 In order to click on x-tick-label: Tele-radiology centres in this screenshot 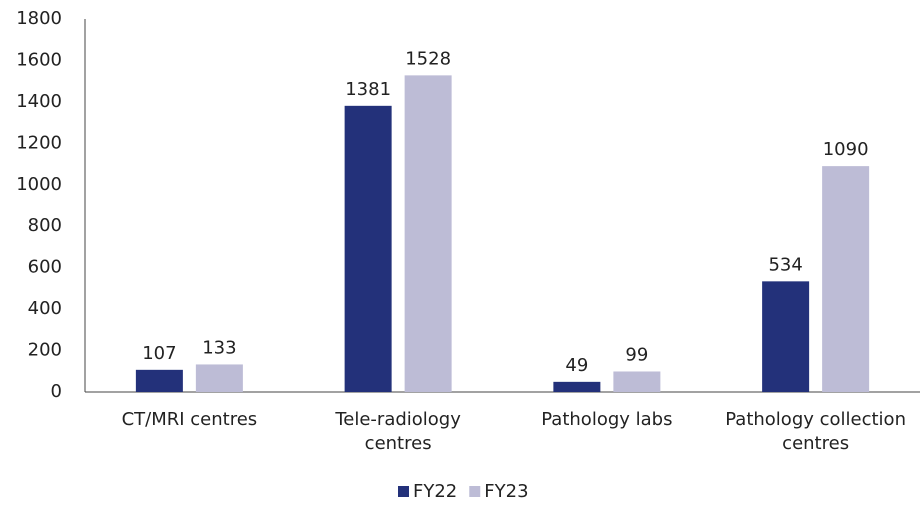, I will do `click(397, 431)`.